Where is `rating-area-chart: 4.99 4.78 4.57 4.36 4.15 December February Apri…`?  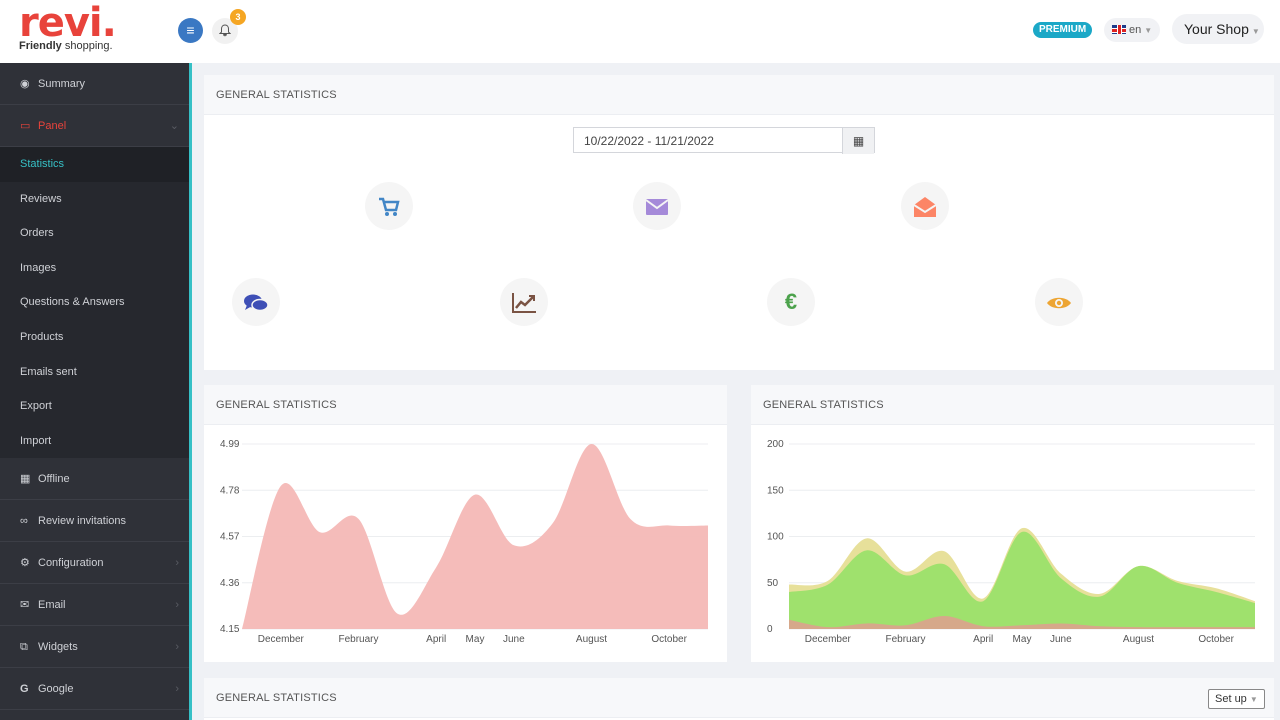
rating-area-chart: 4.99 4.78 4.57 4.36 4.15 December February Apri… is located at coordinates (464, 542).